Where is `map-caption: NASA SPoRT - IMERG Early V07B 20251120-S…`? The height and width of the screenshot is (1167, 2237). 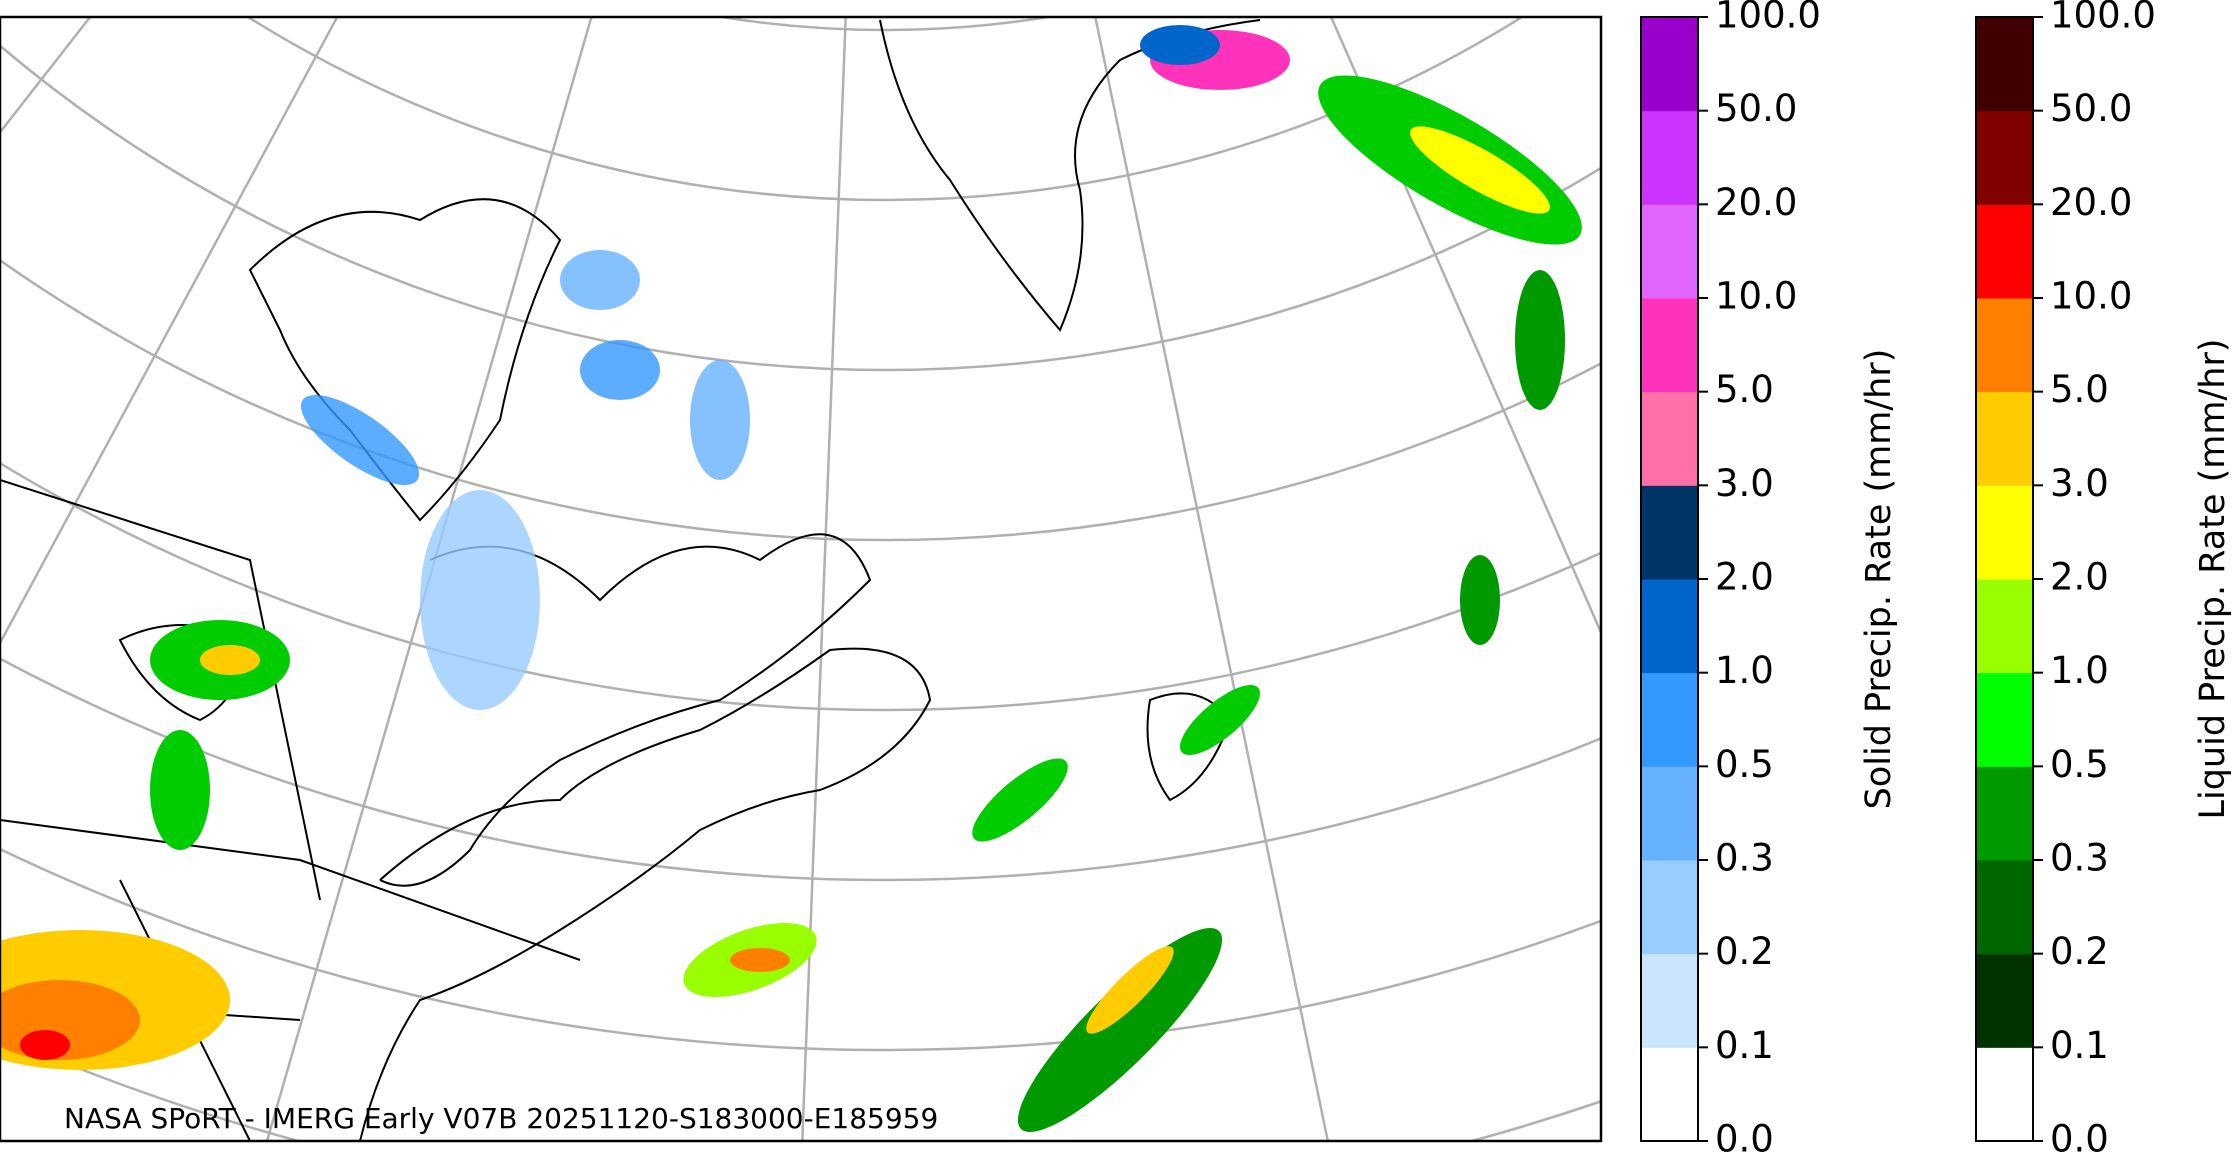 map-caption: NASA SPoRT - IMERG Early V07B 20251120-S… is located at coordinates (501, 1118).